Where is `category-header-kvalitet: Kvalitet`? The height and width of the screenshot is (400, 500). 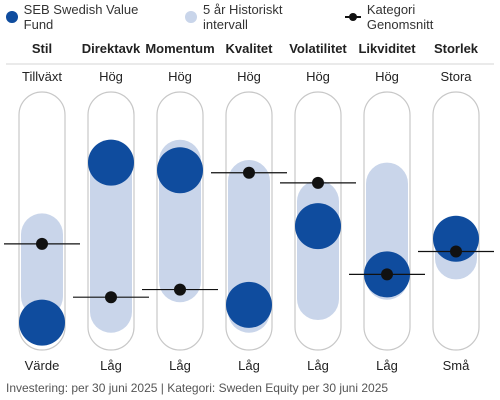
category-header-kvalitet: Kvalitet is located at coordinates (250, 48).